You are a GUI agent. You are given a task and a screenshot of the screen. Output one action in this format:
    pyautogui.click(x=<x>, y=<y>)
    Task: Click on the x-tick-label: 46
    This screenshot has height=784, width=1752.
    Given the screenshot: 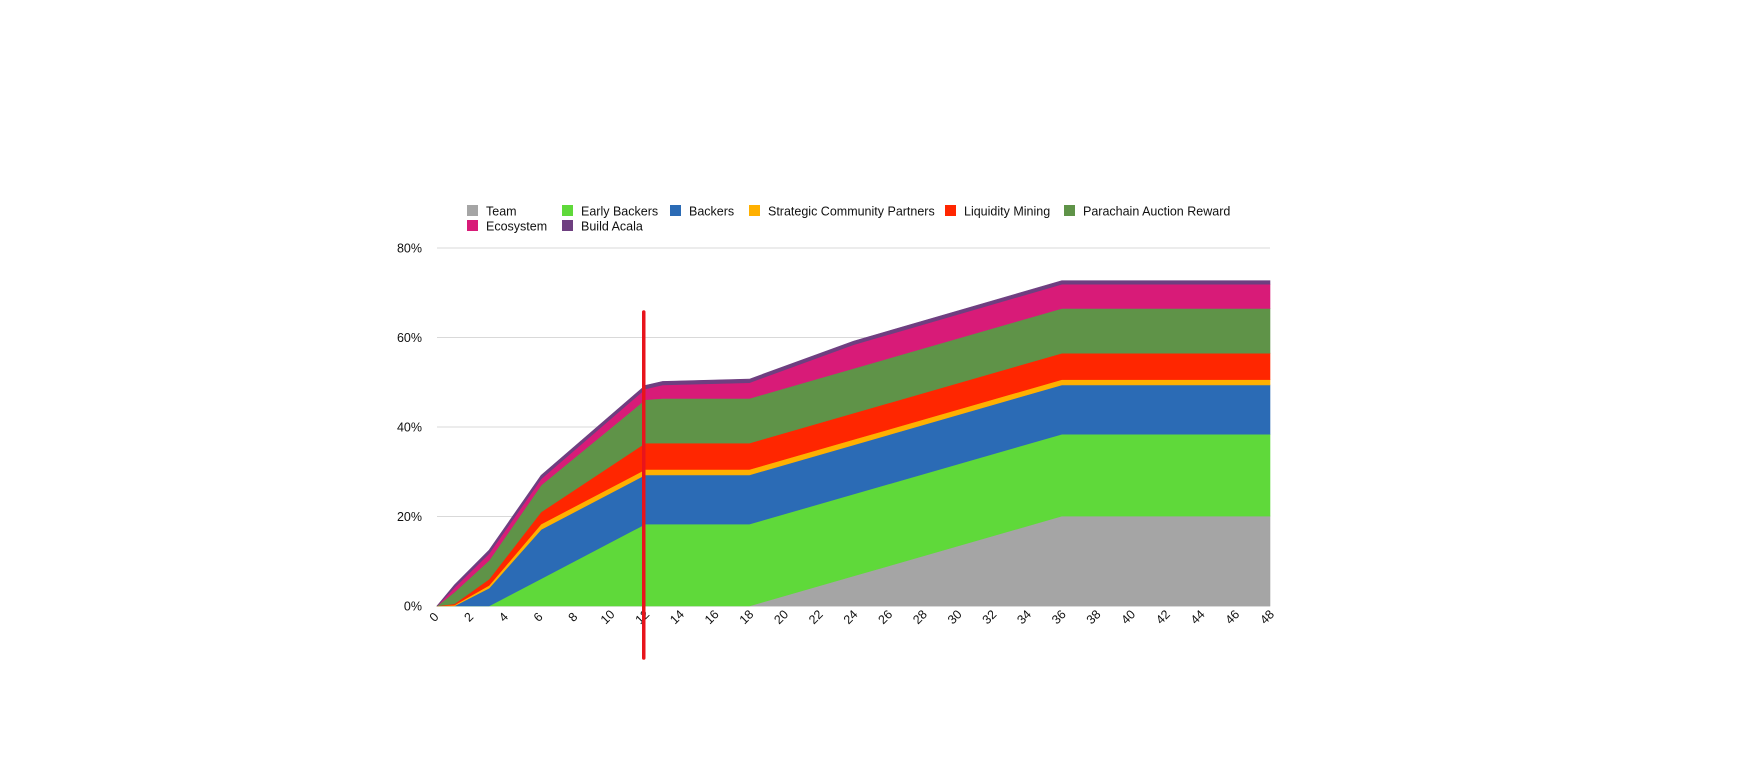 What is the action you would take?
    pyautogui.click(x=1233, y=617)
    